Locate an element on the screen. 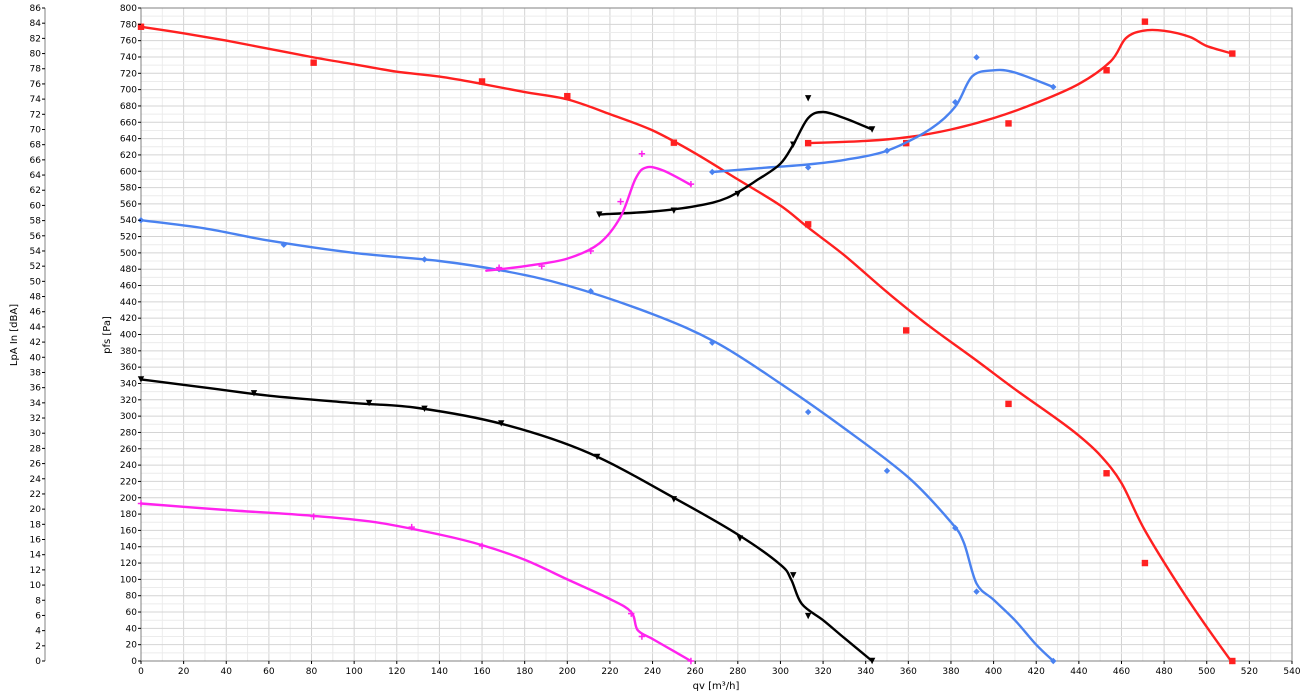  y-axis-title: pfs [Pa] is located at coordinates (107, 335).